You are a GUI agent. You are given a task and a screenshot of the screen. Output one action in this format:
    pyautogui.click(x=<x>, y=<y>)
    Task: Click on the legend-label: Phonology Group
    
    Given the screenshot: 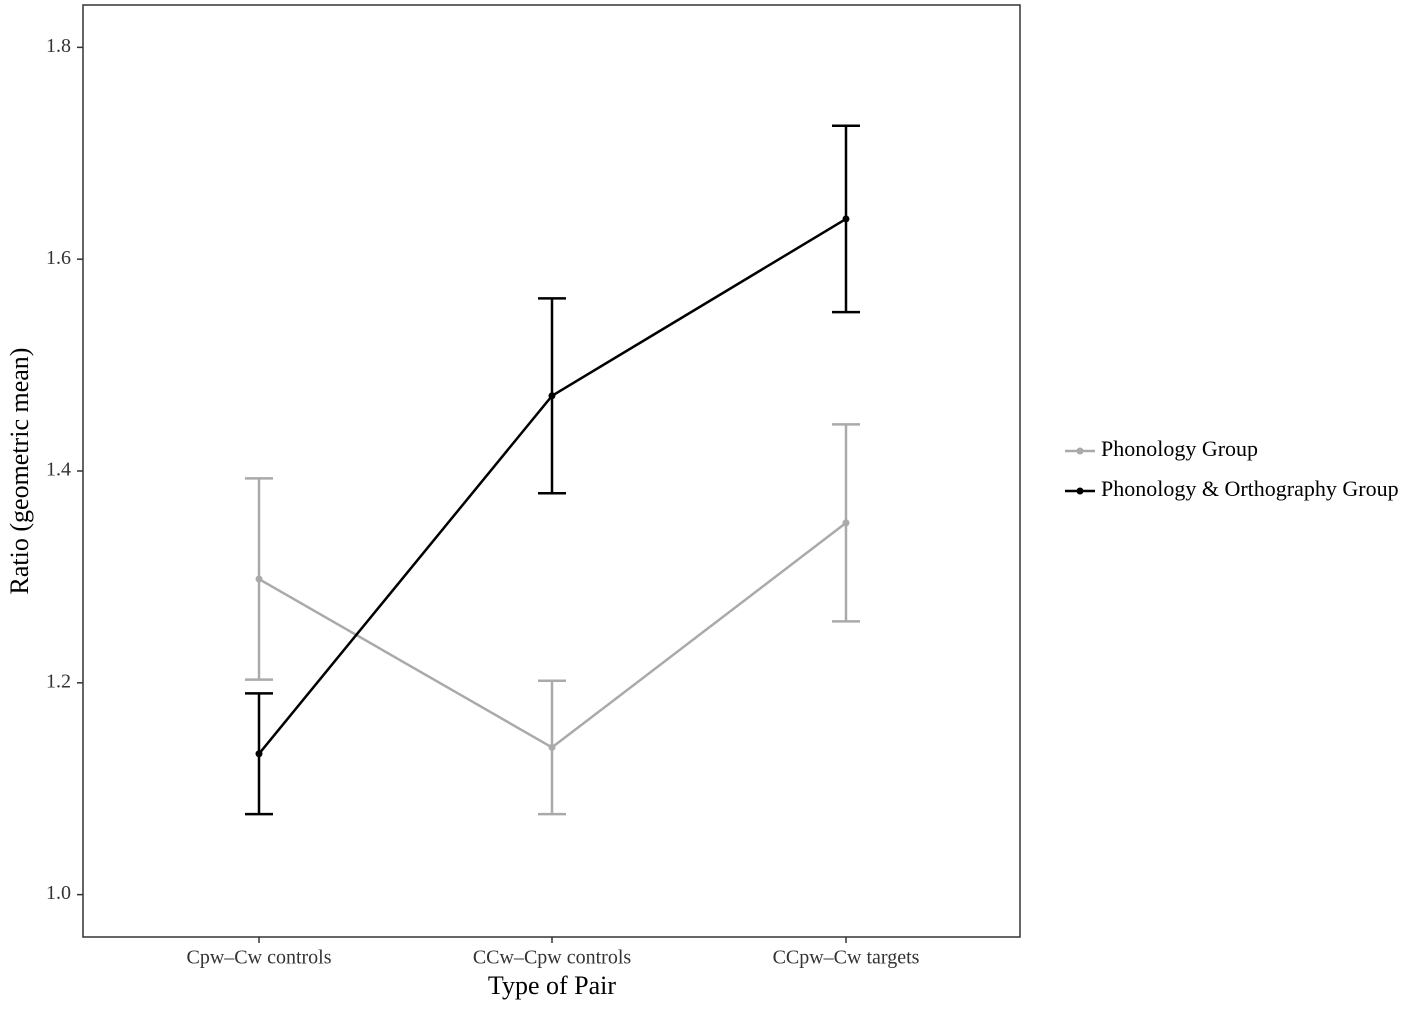 What is the action you would take?
    pyautogui.click(x=1179, y=448)
    